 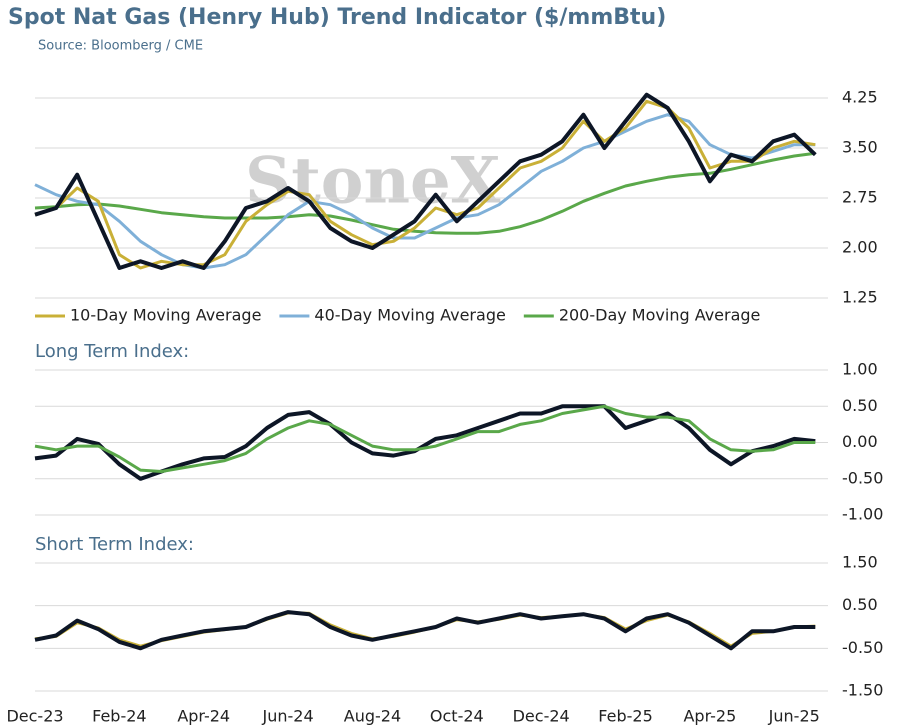 I want to click on source: Source: Bloomberg / CME, so click(x=120, y=46).